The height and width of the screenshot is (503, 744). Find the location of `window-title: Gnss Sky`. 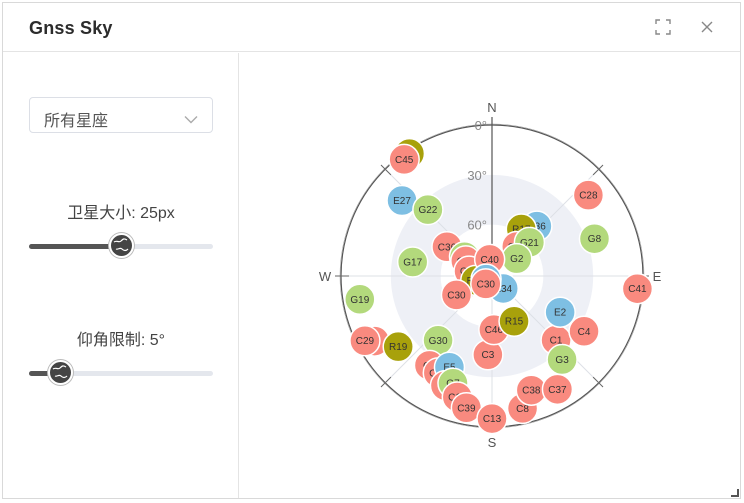

window-title: Gnss Sky is located at coordinates (71, 28).